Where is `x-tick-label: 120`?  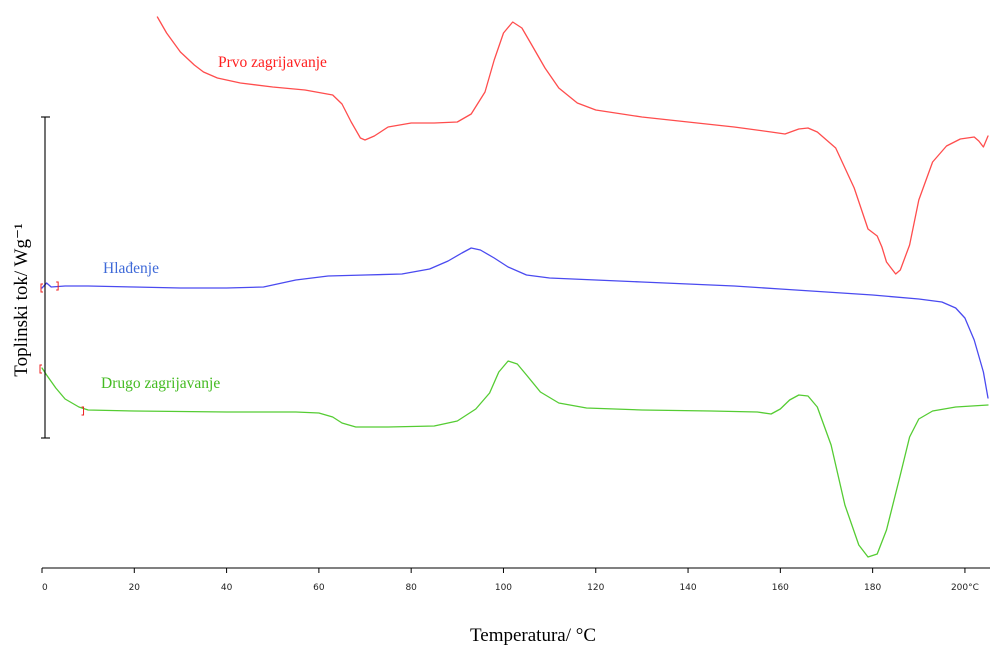 x-tick-label: 120 is located at coordinates (595, 588).